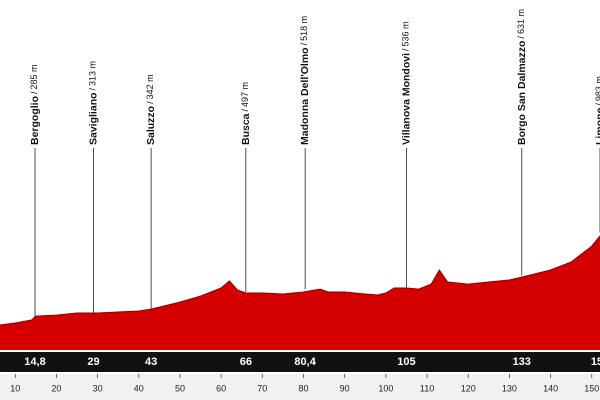  What do you see at coordinates (245, 94) in the screenshot?
I see `waypoint-elevation: 497 m` at bounding box center [245, 94].